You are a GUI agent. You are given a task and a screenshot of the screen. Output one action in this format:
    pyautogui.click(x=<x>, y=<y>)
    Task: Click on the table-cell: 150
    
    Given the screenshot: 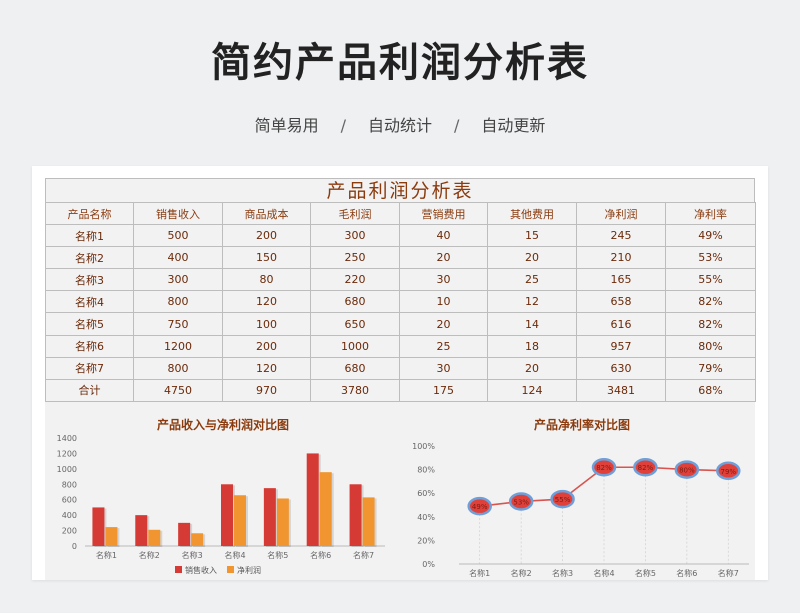 What is the action you would take?
    pyautogui.click(x=266, y=258)
    